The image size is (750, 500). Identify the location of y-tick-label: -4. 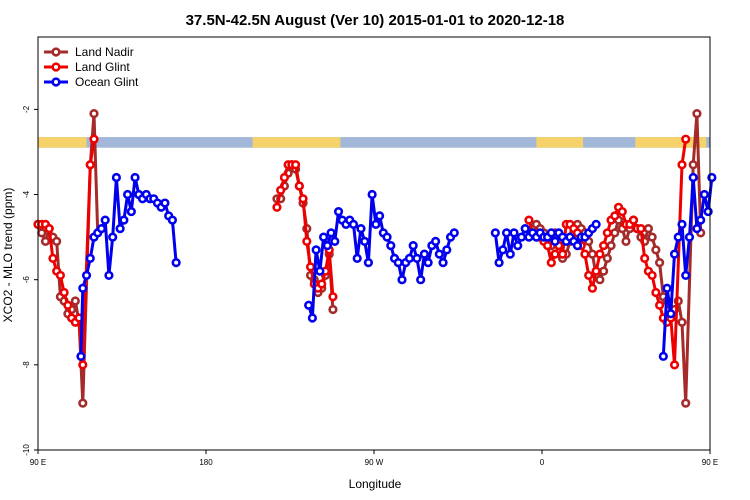
(26, 194).